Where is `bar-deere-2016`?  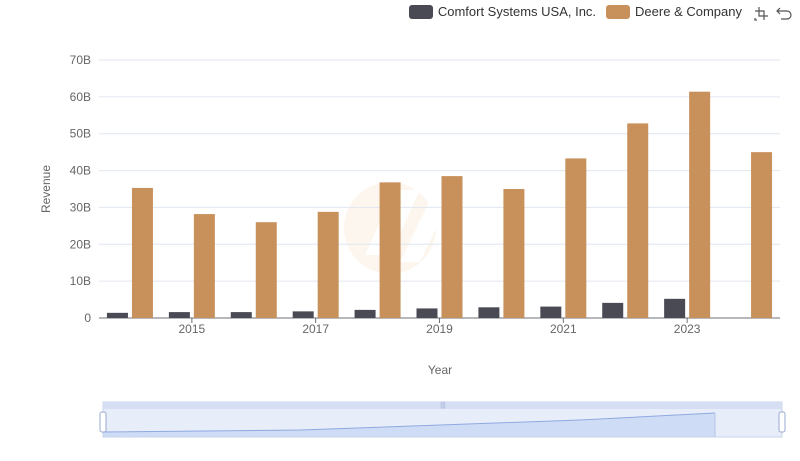 bar-deere-2016 is located at coordinates (266, 270).